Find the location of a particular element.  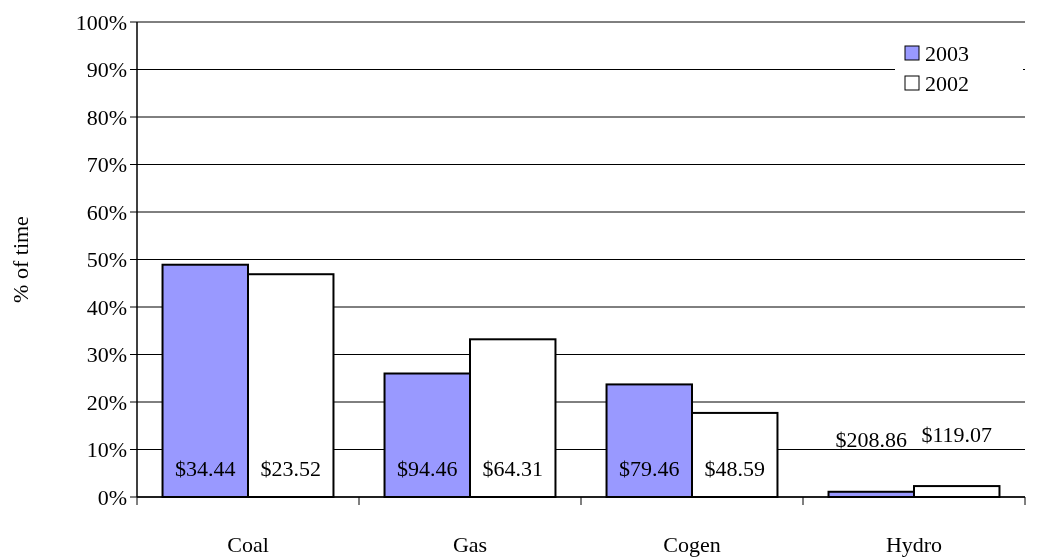

legend-label: 2002 is located at coordinates (947, 83).